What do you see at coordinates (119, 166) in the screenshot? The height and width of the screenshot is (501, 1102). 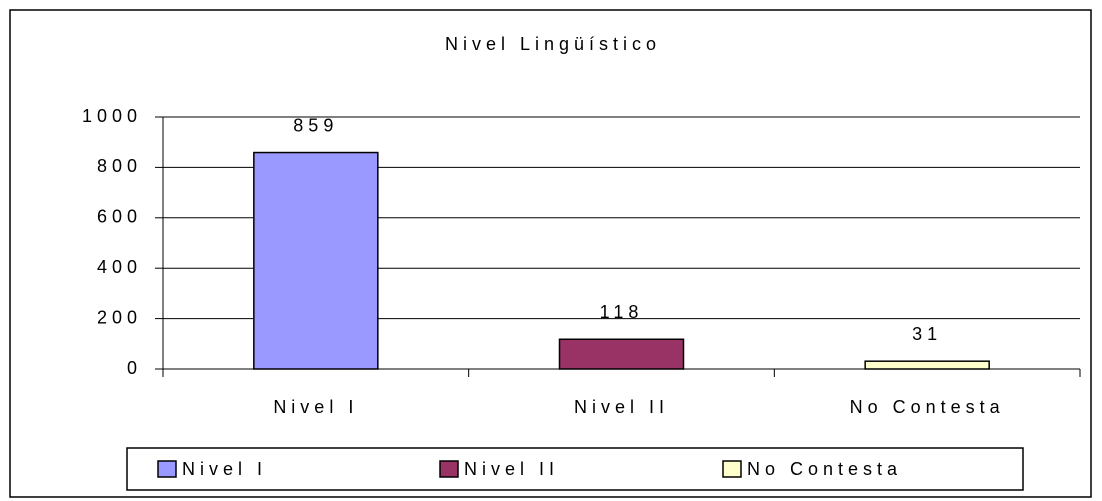 I see `y-tick-label: 800` at bounding box center [119, 166].